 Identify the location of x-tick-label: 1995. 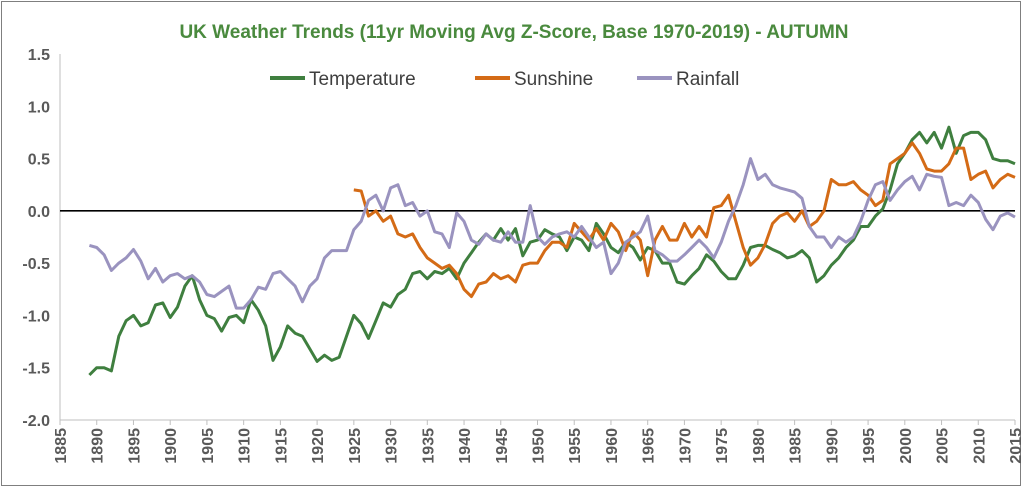
(869, 446).